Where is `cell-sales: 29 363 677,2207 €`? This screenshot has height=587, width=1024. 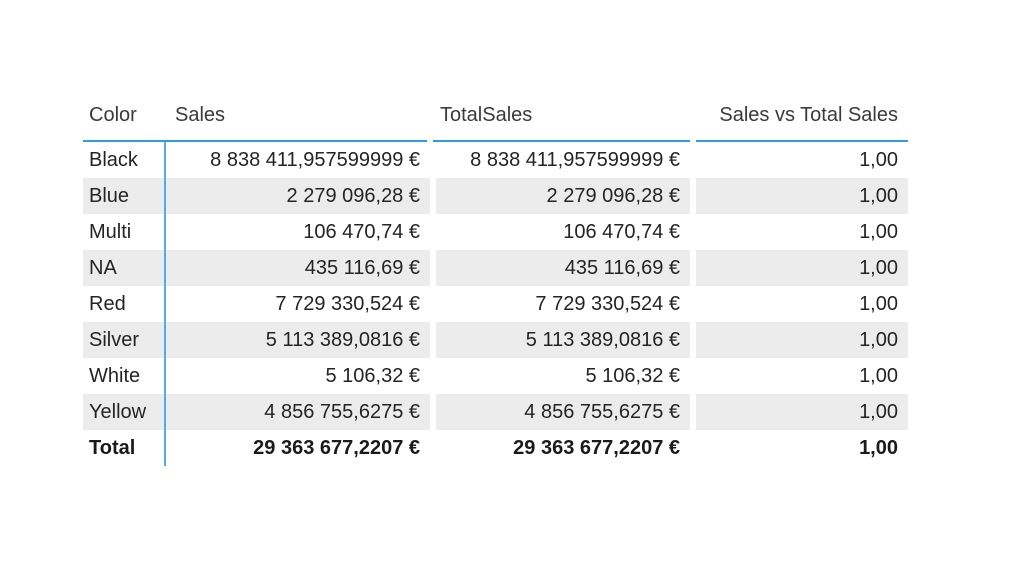 cell-sales: 29 363 677,2207 € is located at coordinates (336, 448).